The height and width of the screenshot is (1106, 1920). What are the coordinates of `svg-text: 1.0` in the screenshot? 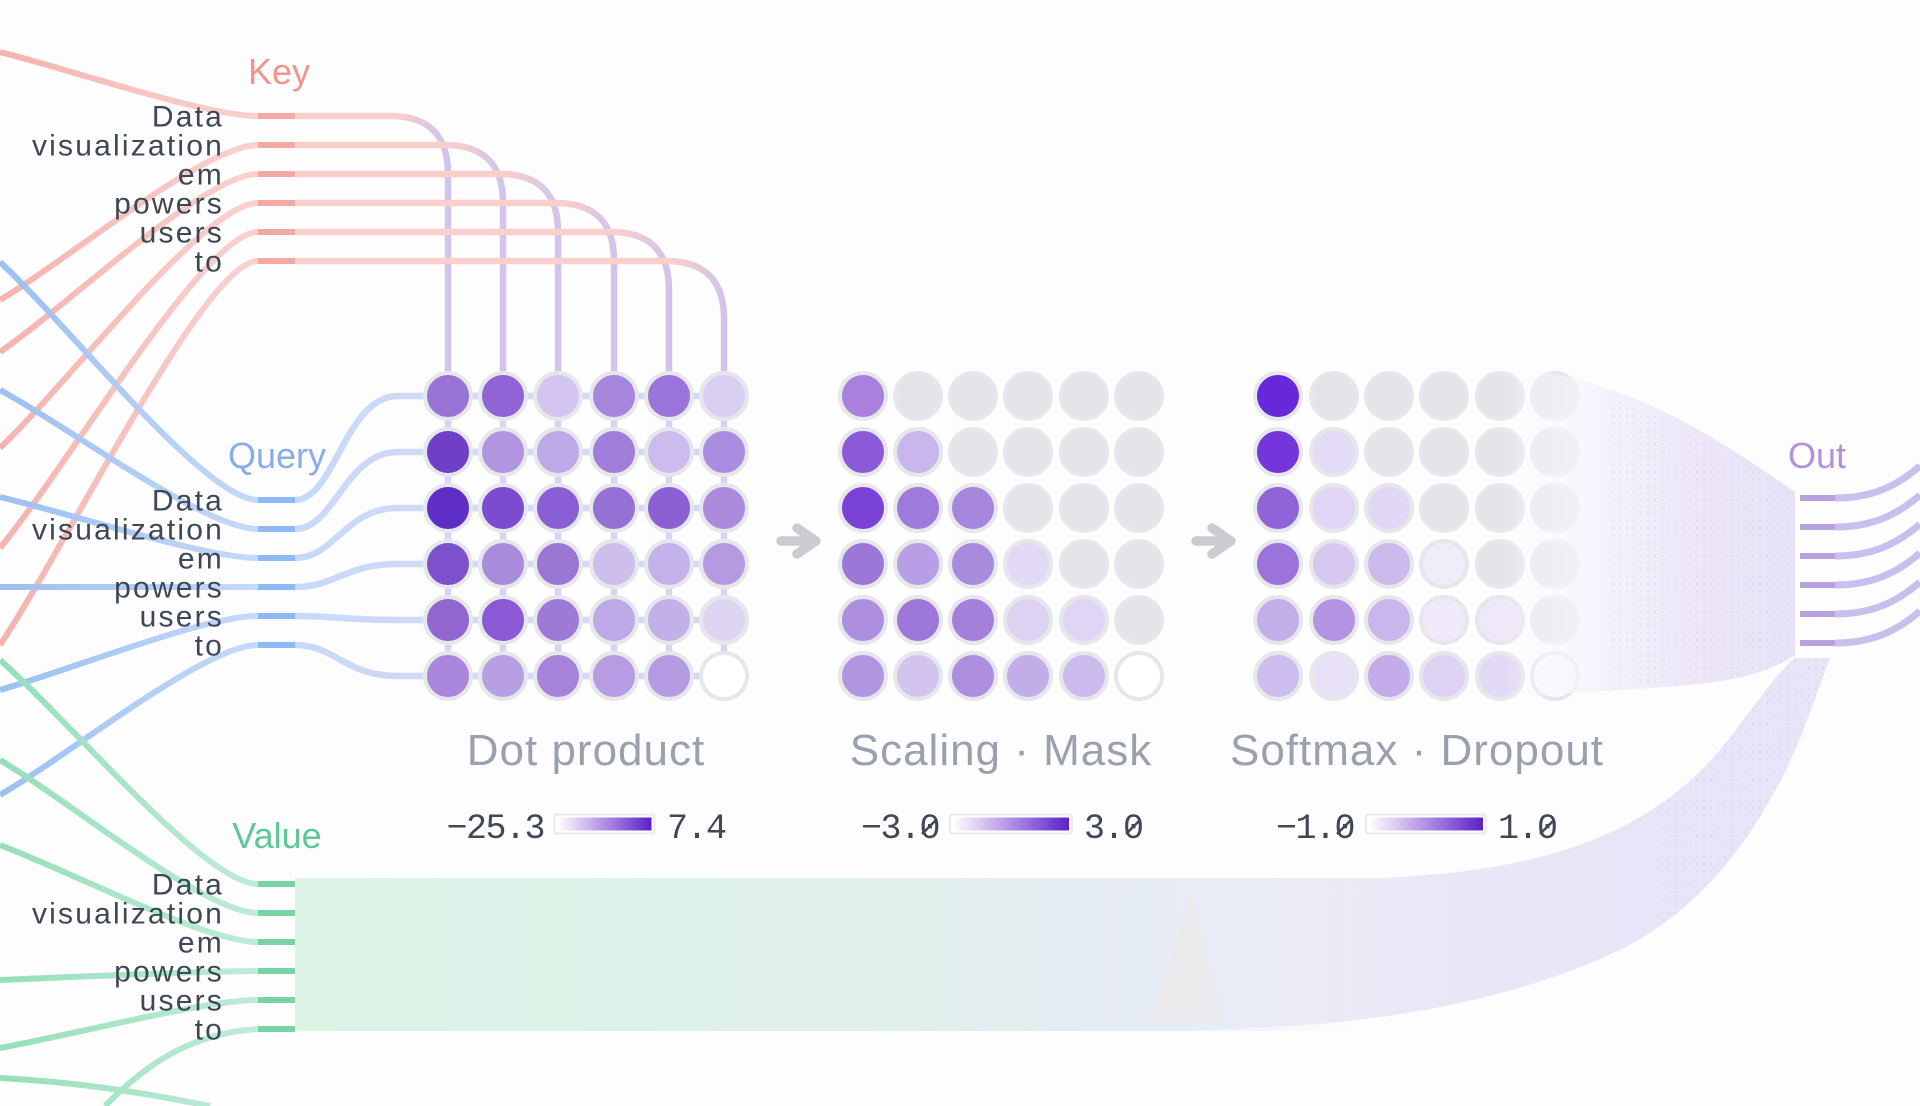 It's located at (1527, 829).